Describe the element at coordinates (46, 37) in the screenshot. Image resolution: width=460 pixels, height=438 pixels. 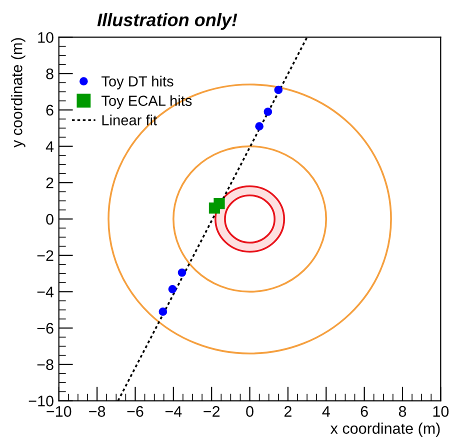
I see `y-tick-label: 10` at that location.